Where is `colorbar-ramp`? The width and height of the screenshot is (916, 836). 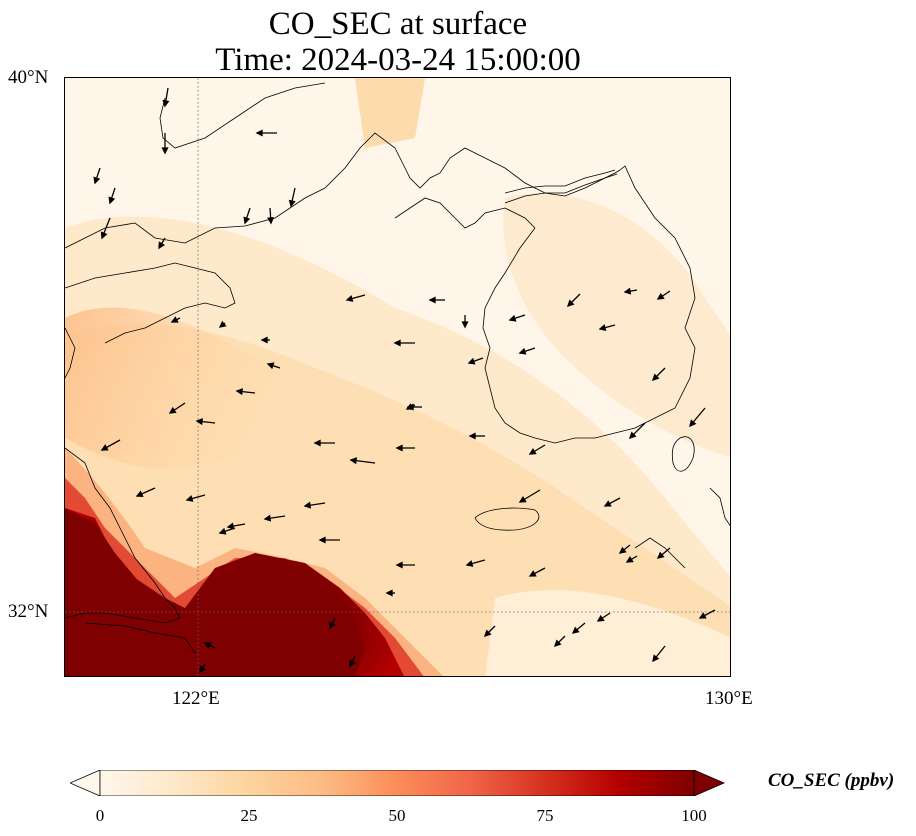
colorbar-ramp is located at coordinates (397, 783).